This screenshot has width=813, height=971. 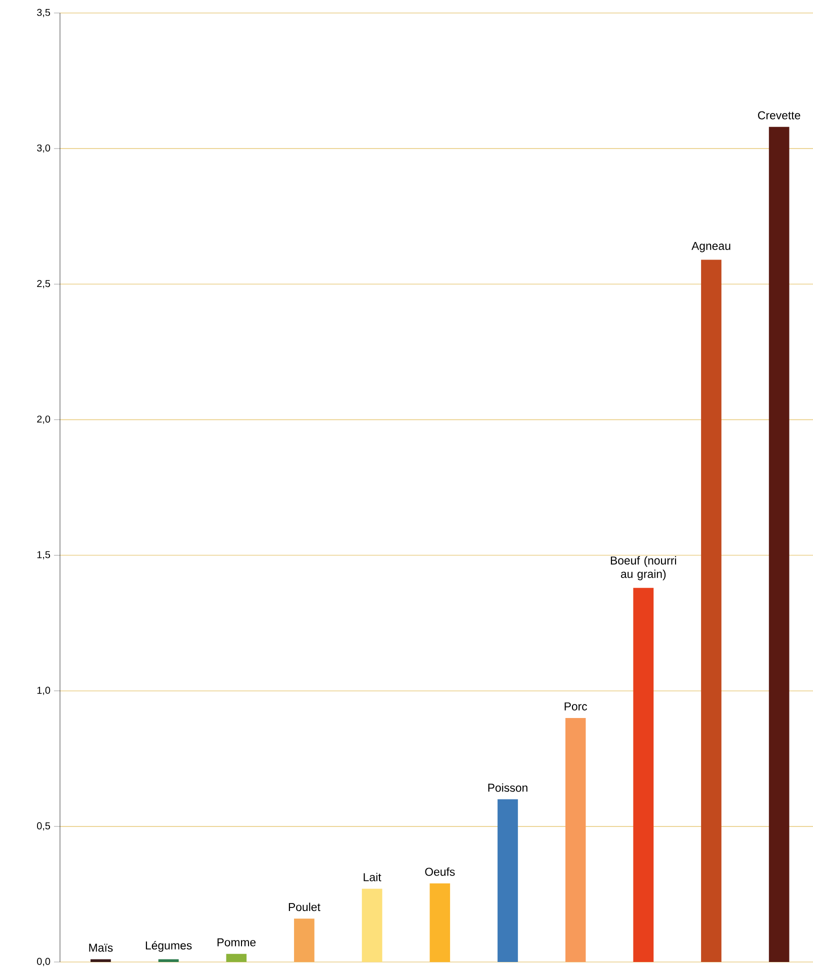 What do you see at coordinates (43, 420) in the screenshot?
I see `y-tick-label: 2,0` at bounding box center [43, 420].